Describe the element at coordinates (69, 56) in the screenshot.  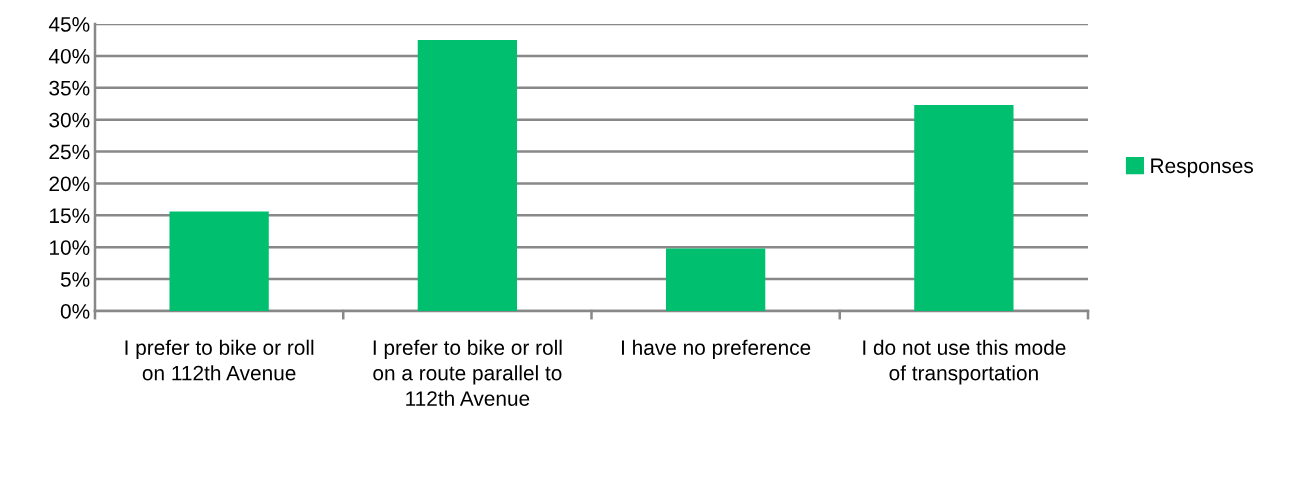
I see `y-tick-label: 40%` at that location.